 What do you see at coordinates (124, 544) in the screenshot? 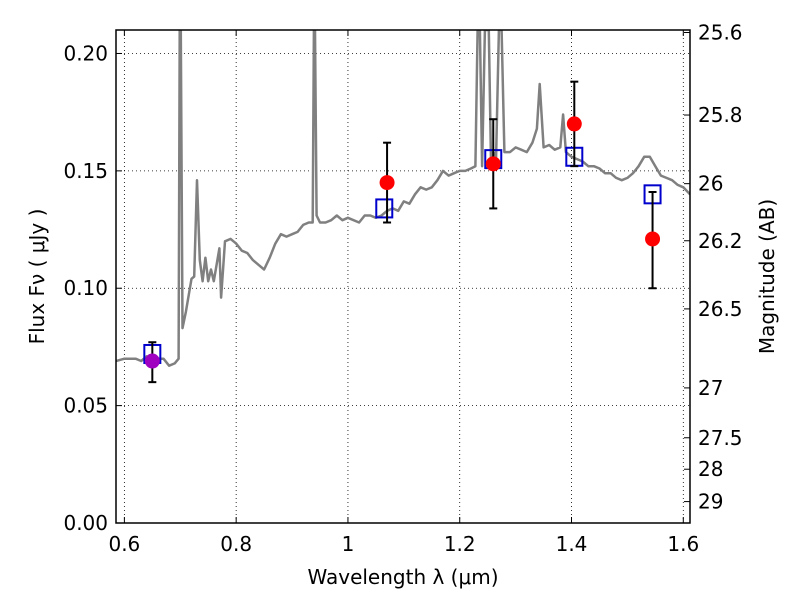
I see `x-tick-label: 0.6` at bounding box center [124, 544].